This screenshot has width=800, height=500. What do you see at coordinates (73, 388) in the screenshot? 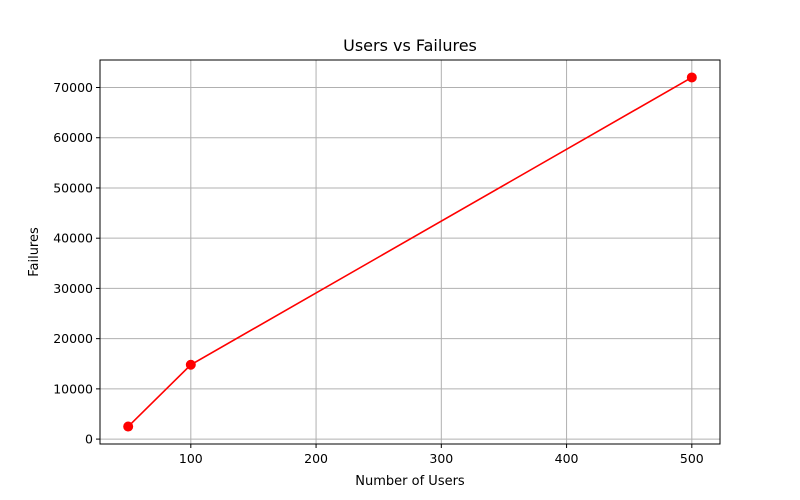
I see `y-tick-label: 10000` at bounding box center [73, 388].